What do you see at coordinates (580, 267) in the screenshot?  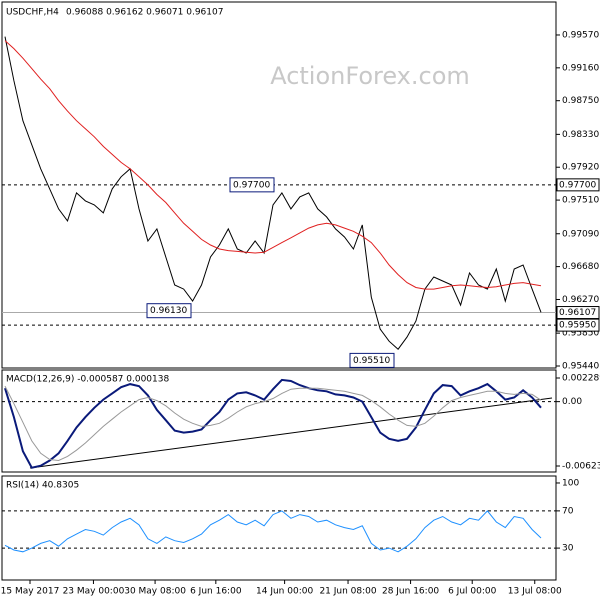 I see `y-tick-label: 0.96680` at bounding box center [580, 267].